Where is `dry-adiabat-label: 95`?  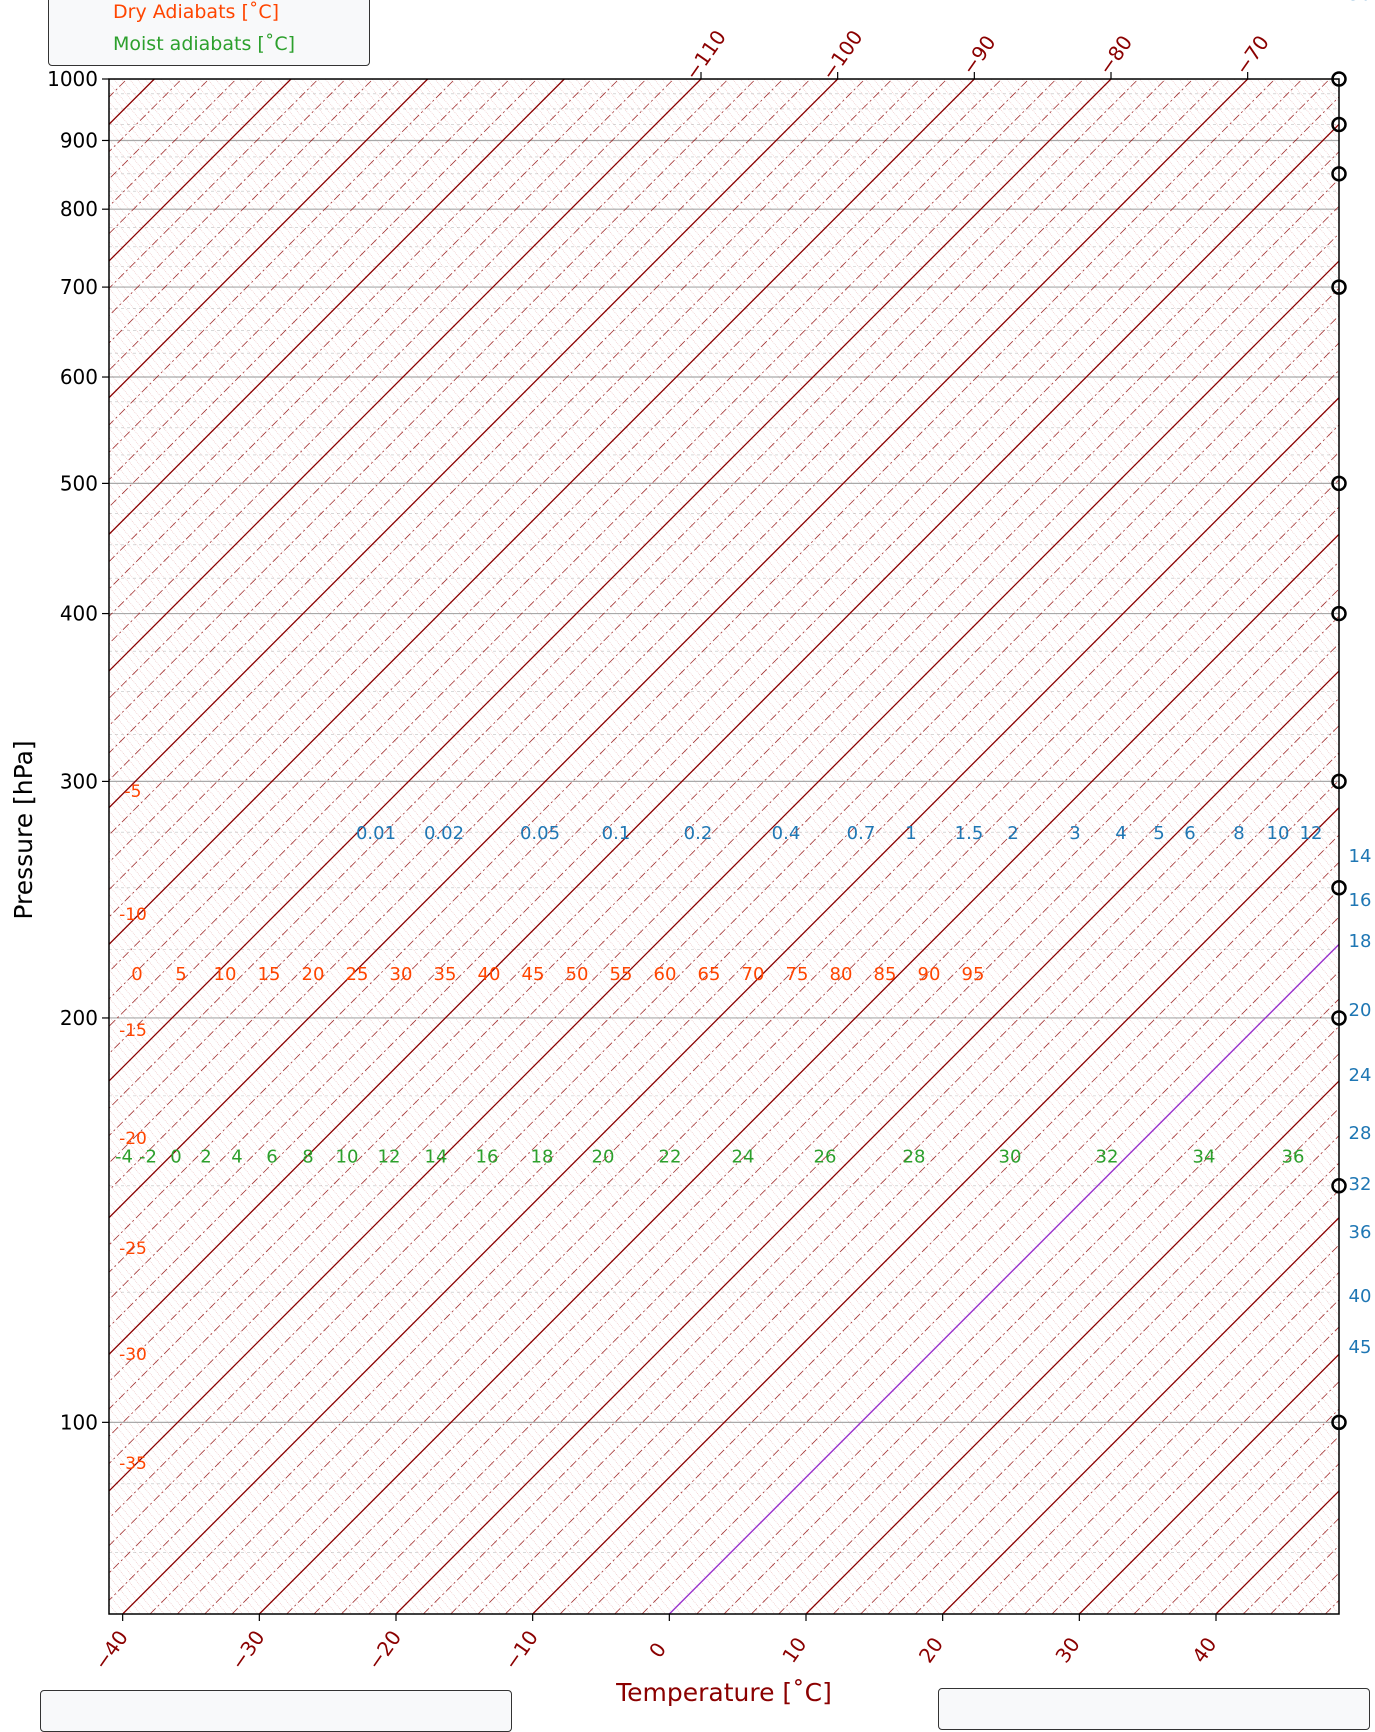 dry-adiabat-label: 95 is located at coordinates (973, 974).